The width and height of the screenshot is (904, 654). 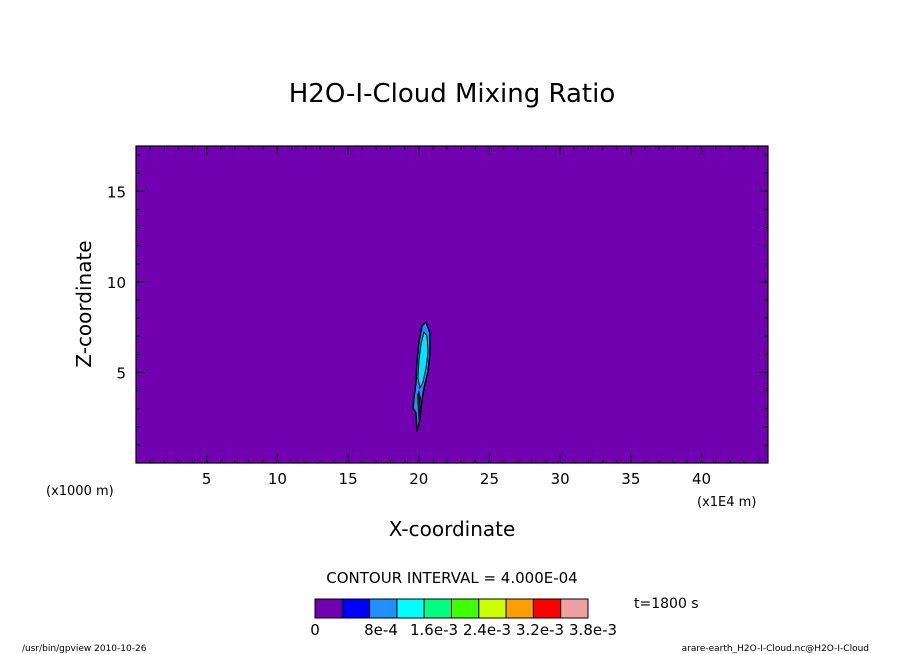 I want to click on colorbar-label: 3.8e-3, so click(x=593, y=630).